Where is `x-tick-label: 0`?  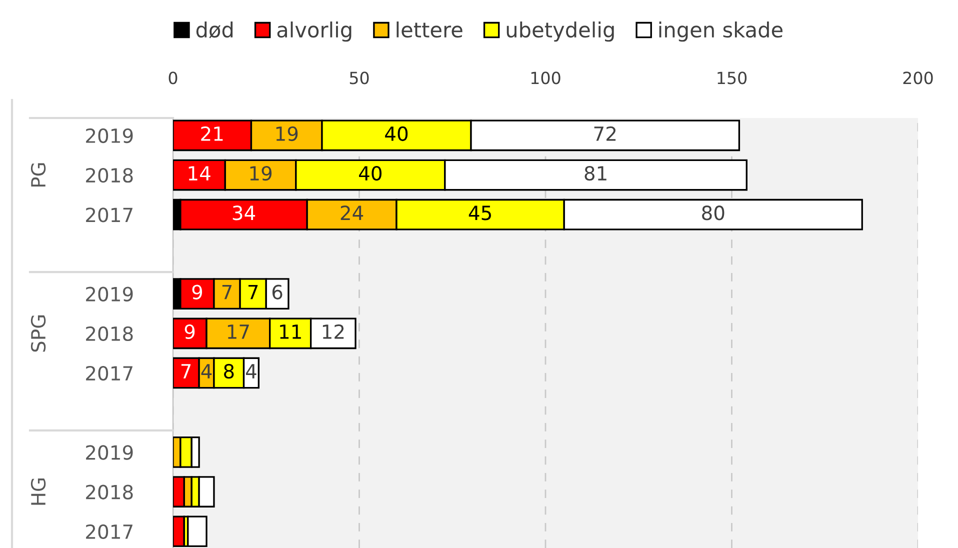
x-tick-label: 0 is located at coordinates (173, 78).